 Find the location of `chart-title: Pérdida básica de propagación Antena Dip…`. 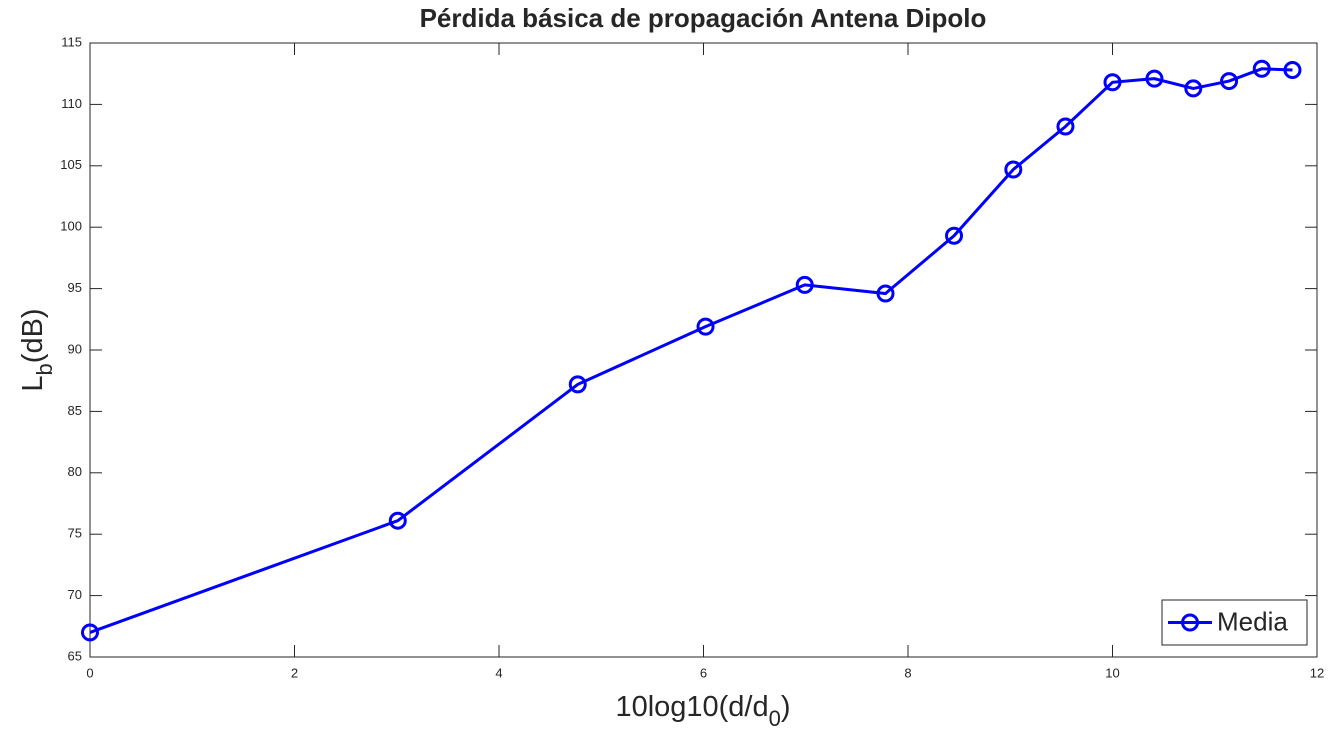

chart-title: Pérdida básica de propagación Antena Dip… is located at coordinates (703, 18).